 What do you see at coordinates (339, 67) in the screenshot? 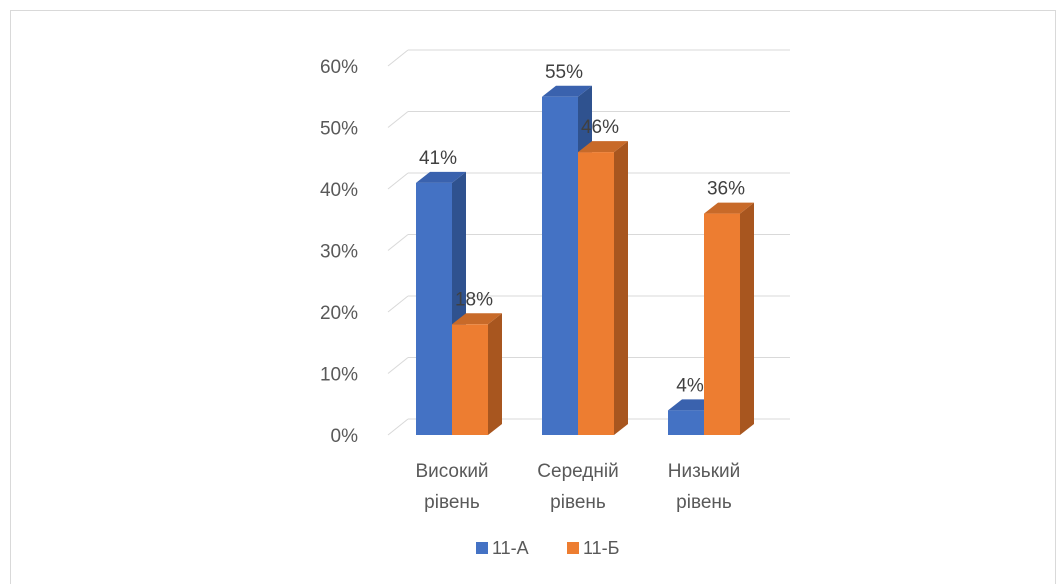
I see `y-tick-label: 60%` at bounding box center [339, 67].